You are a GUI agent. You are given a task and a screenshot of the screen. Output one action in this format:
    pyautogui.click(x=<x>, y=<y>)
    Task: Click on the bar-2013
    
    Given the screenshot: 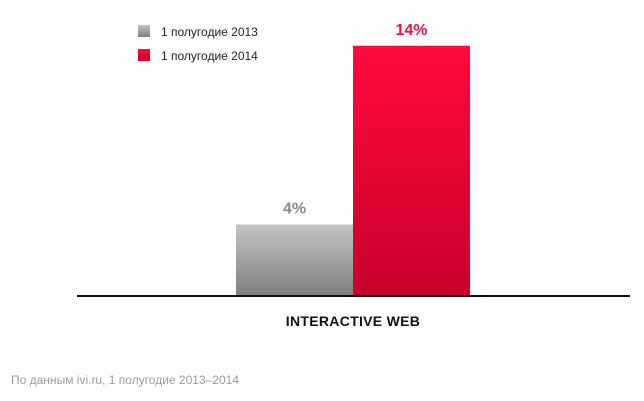 What is the action you would take?
    pyautogui.click(x=294, y=260)
    